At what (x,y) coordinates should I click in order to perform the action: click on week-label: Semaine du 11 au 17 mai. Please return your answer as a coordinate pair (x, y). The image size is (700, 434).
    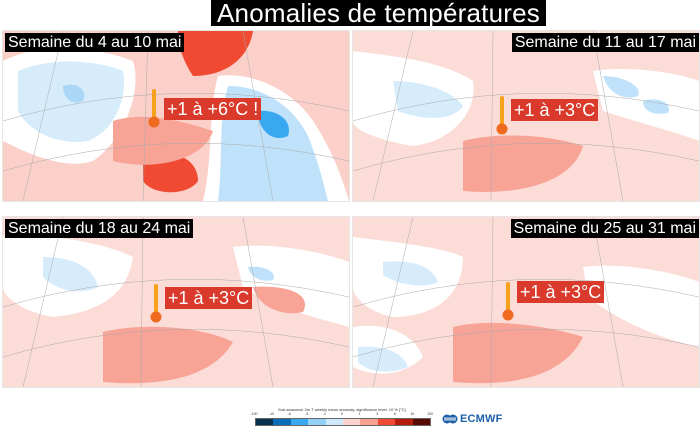
    Looking at the image, I should click on (605, 42).